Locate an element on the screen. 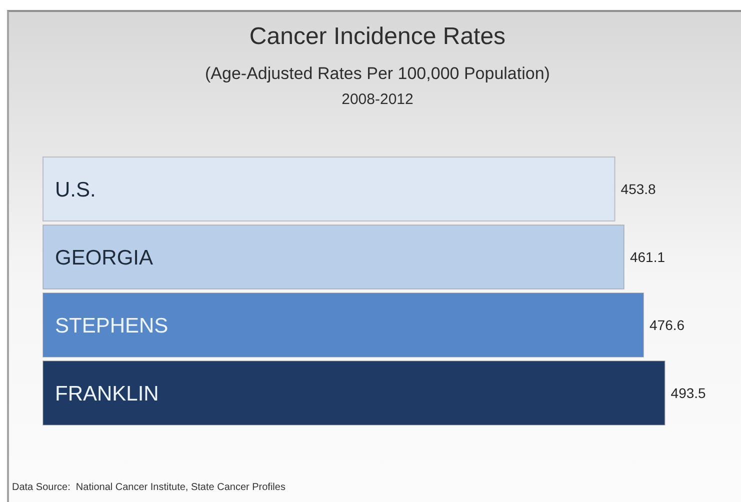 This screenshot has width=741, height=502. y-tick-label: GEORGIA is located at coordinates (104, 258).